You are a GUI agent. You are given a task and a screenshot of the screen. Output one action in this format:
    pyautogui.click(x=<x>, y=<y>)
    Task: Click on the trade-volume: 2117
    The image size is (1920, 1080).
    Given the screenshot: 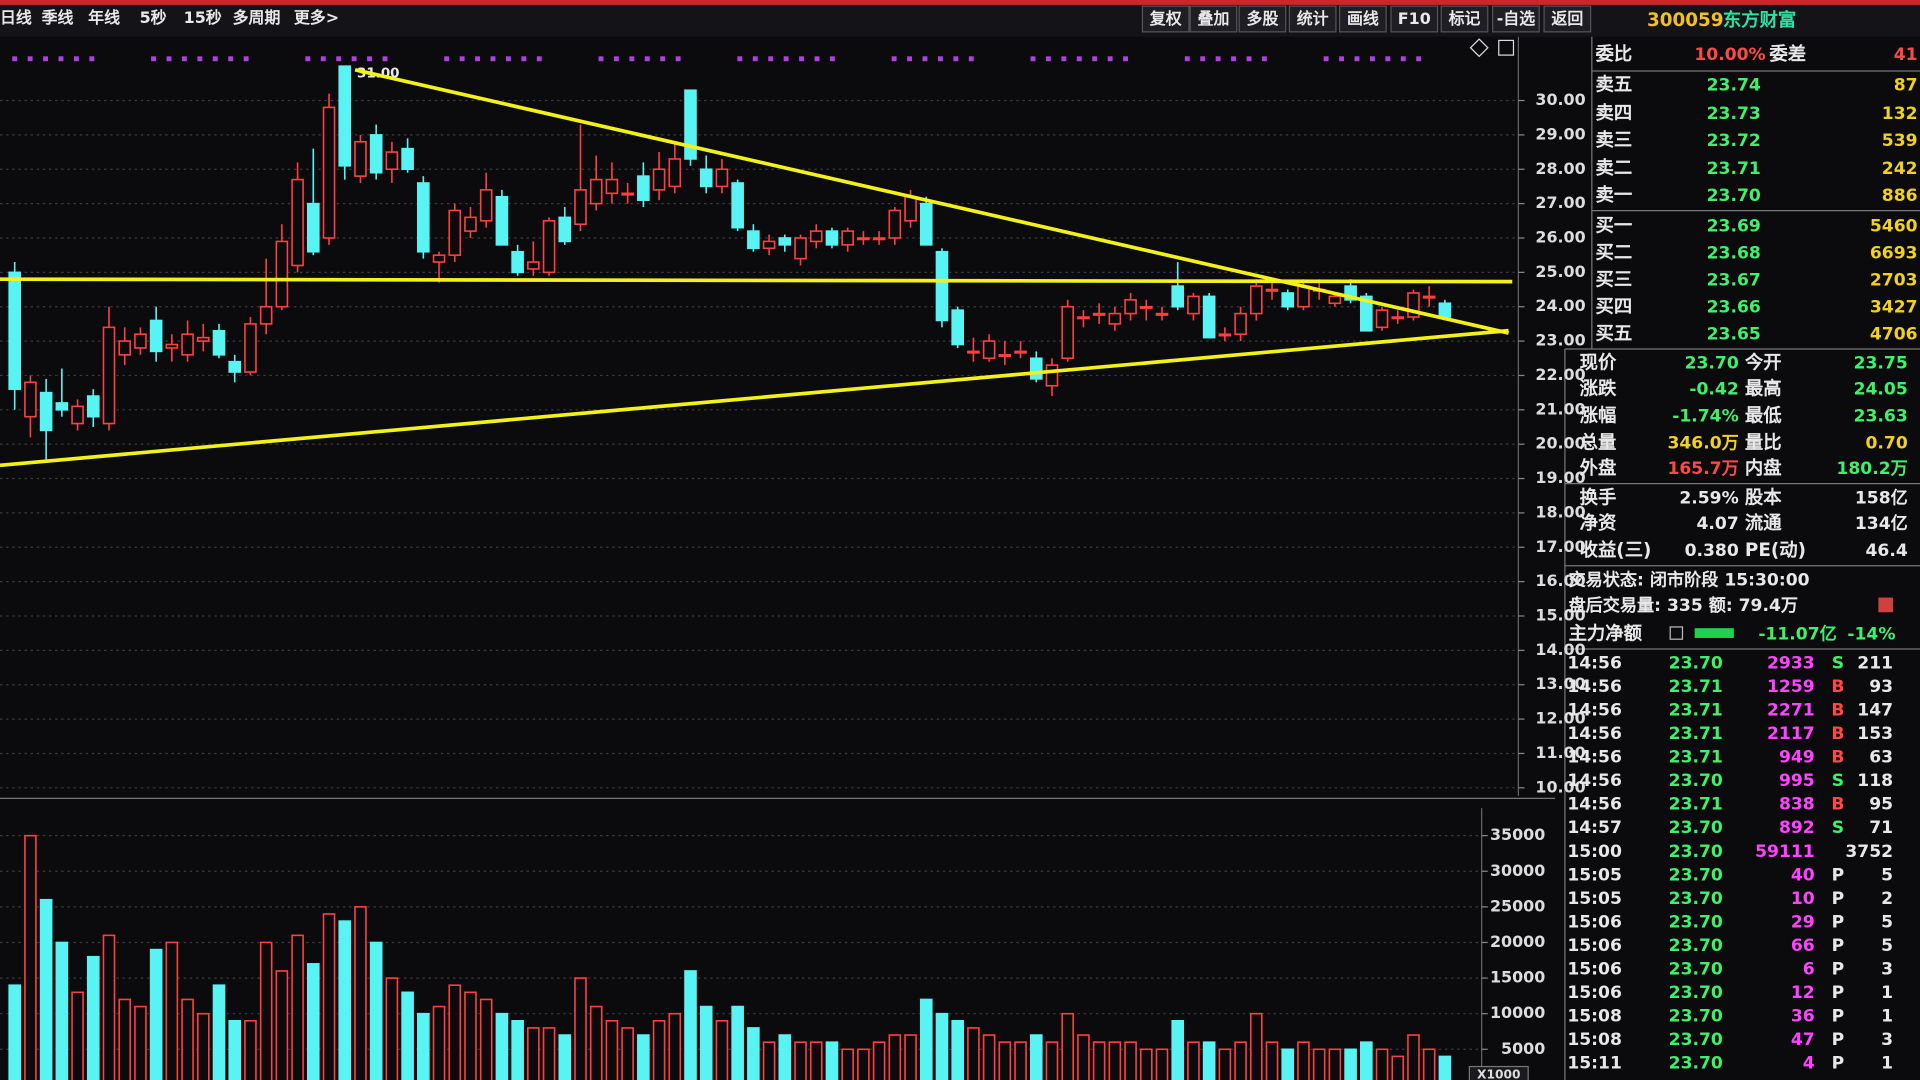 What is the action you would take?
    pyautogui.click(x=1791, y=734)
    